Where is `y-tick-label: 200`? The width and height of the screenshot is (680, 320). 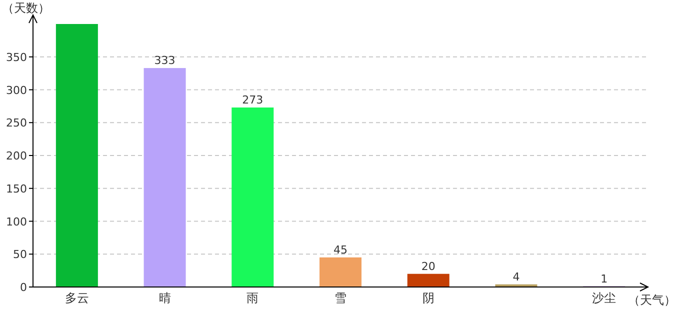
y-tick-label: 200 is located at coordinates (16, 156).